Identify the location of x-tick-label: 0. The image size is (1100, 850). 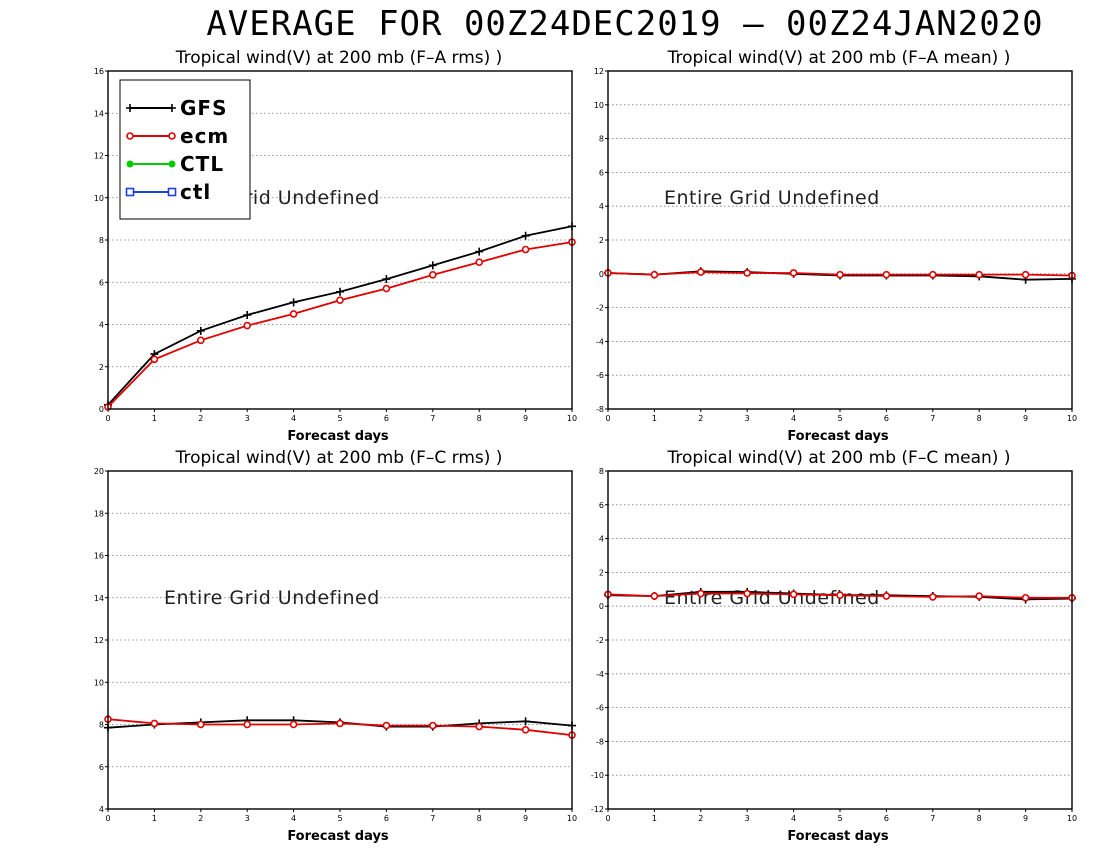
(607, 818).